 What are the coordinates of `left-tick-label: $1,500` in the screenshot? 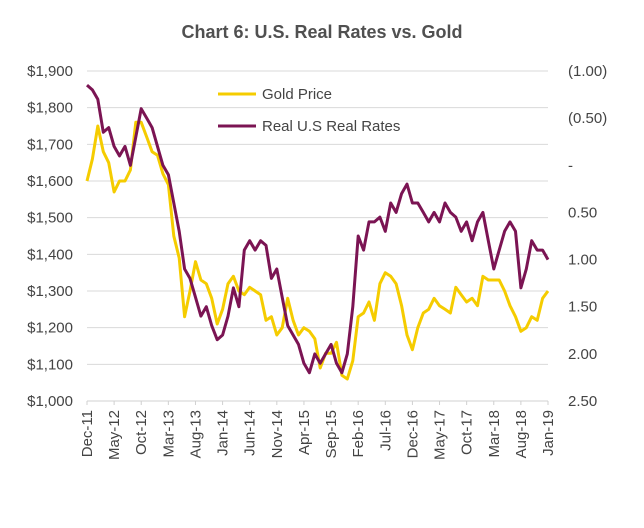 It's located at (50, 218).